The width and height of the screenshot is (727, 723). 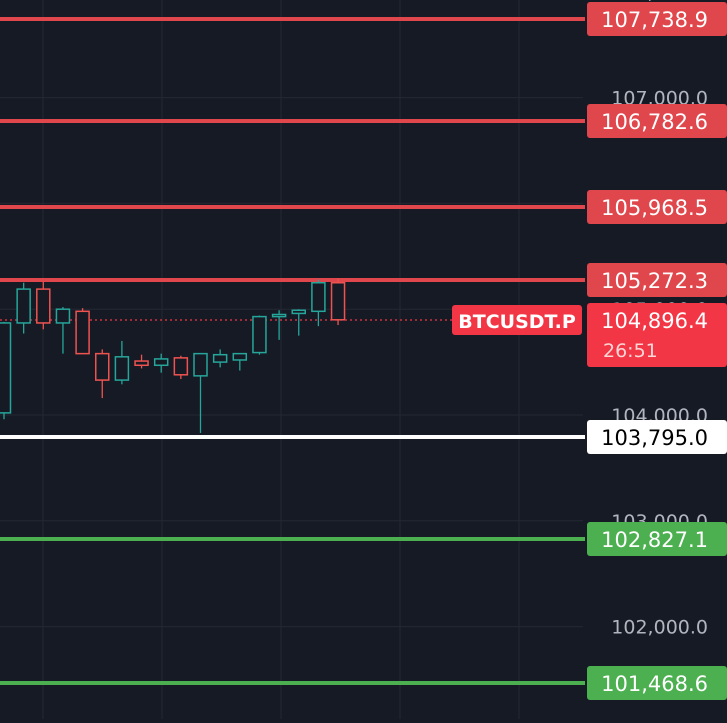 I want to click on level-label-pivot: 103,795.0, so click(x=657, y=437).